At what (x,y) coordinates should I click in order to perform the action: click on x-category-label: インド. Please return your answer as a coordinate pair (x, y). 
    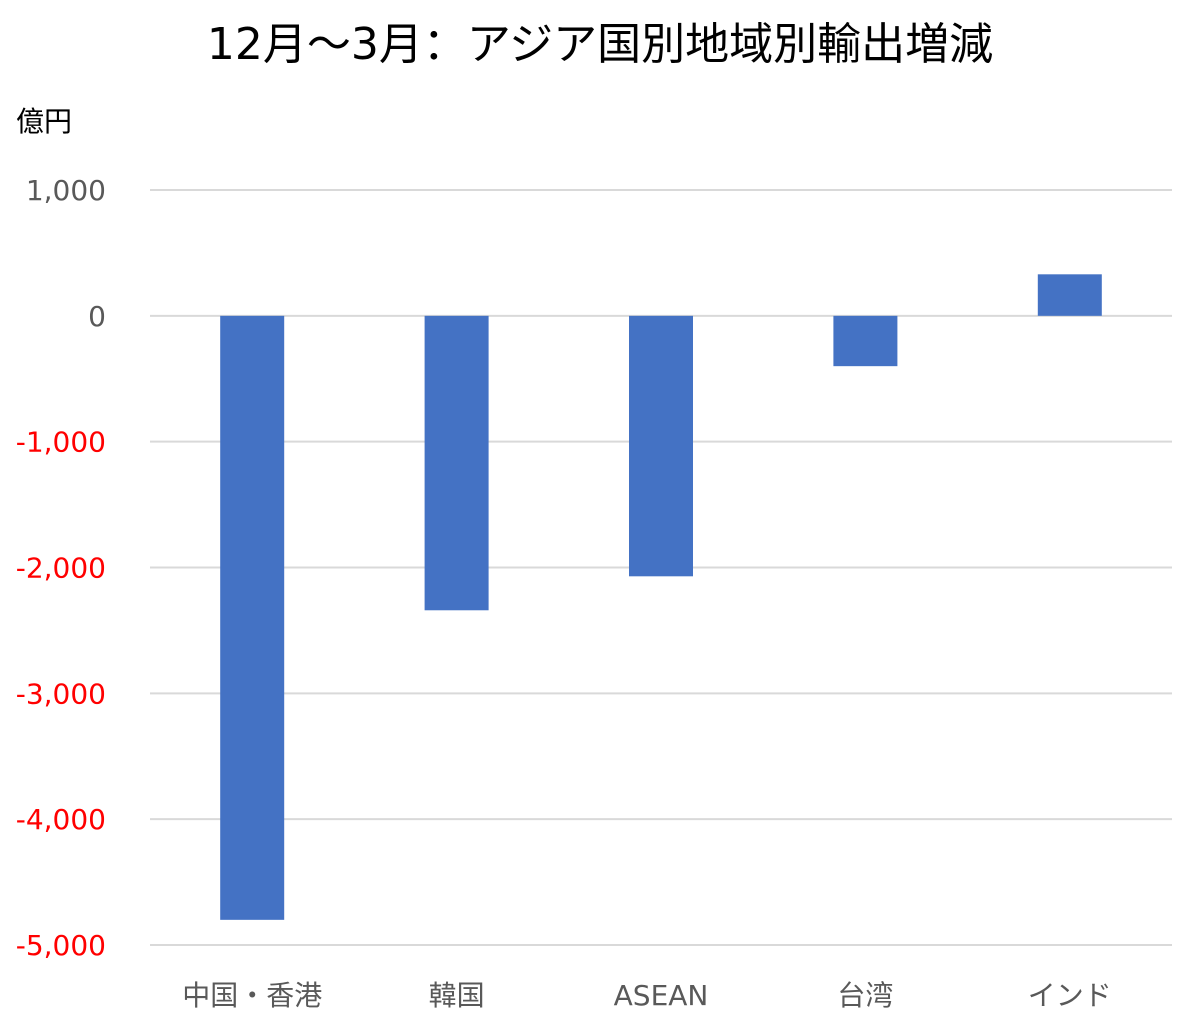
    Looking at the image, I should click on (1070, 995).